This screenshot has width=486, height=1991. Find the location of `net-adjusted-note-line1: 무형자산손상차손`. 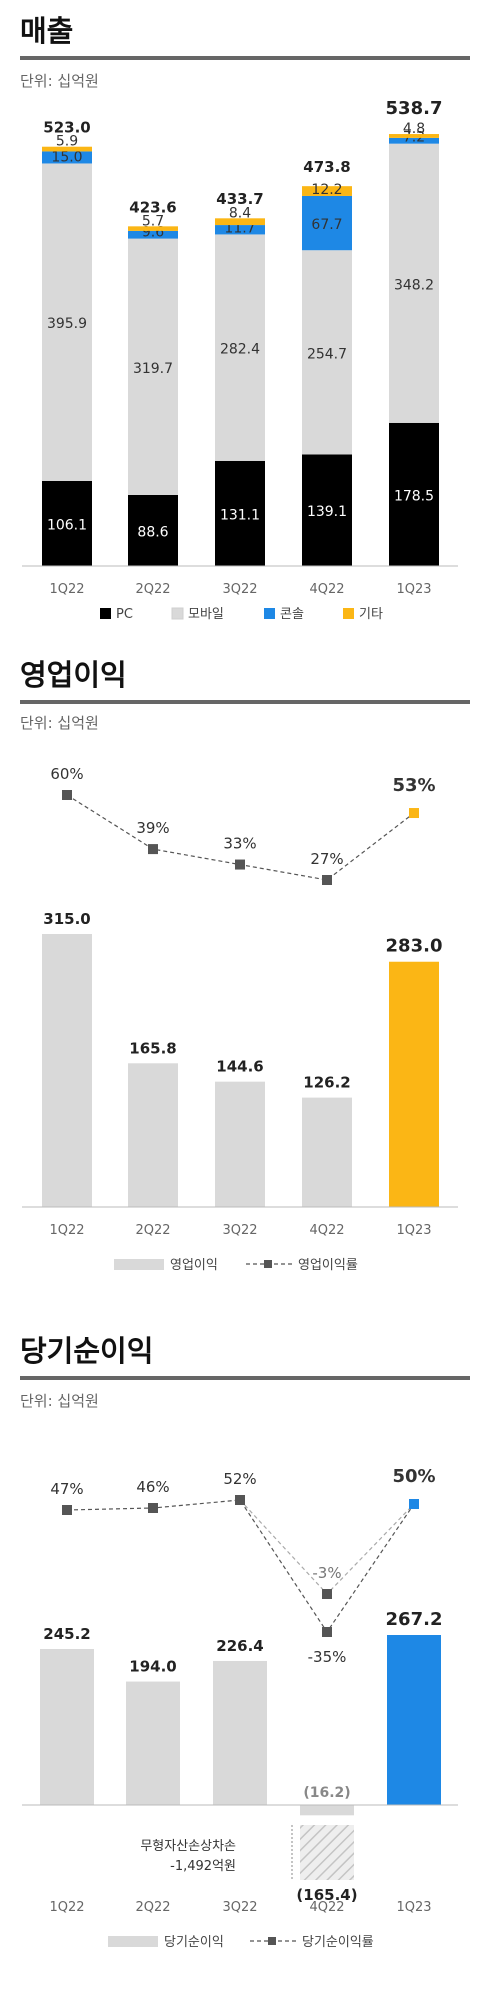

net-adjusted-note-line1: 무형자산손상차손 is located at coordinates (188, 1846).